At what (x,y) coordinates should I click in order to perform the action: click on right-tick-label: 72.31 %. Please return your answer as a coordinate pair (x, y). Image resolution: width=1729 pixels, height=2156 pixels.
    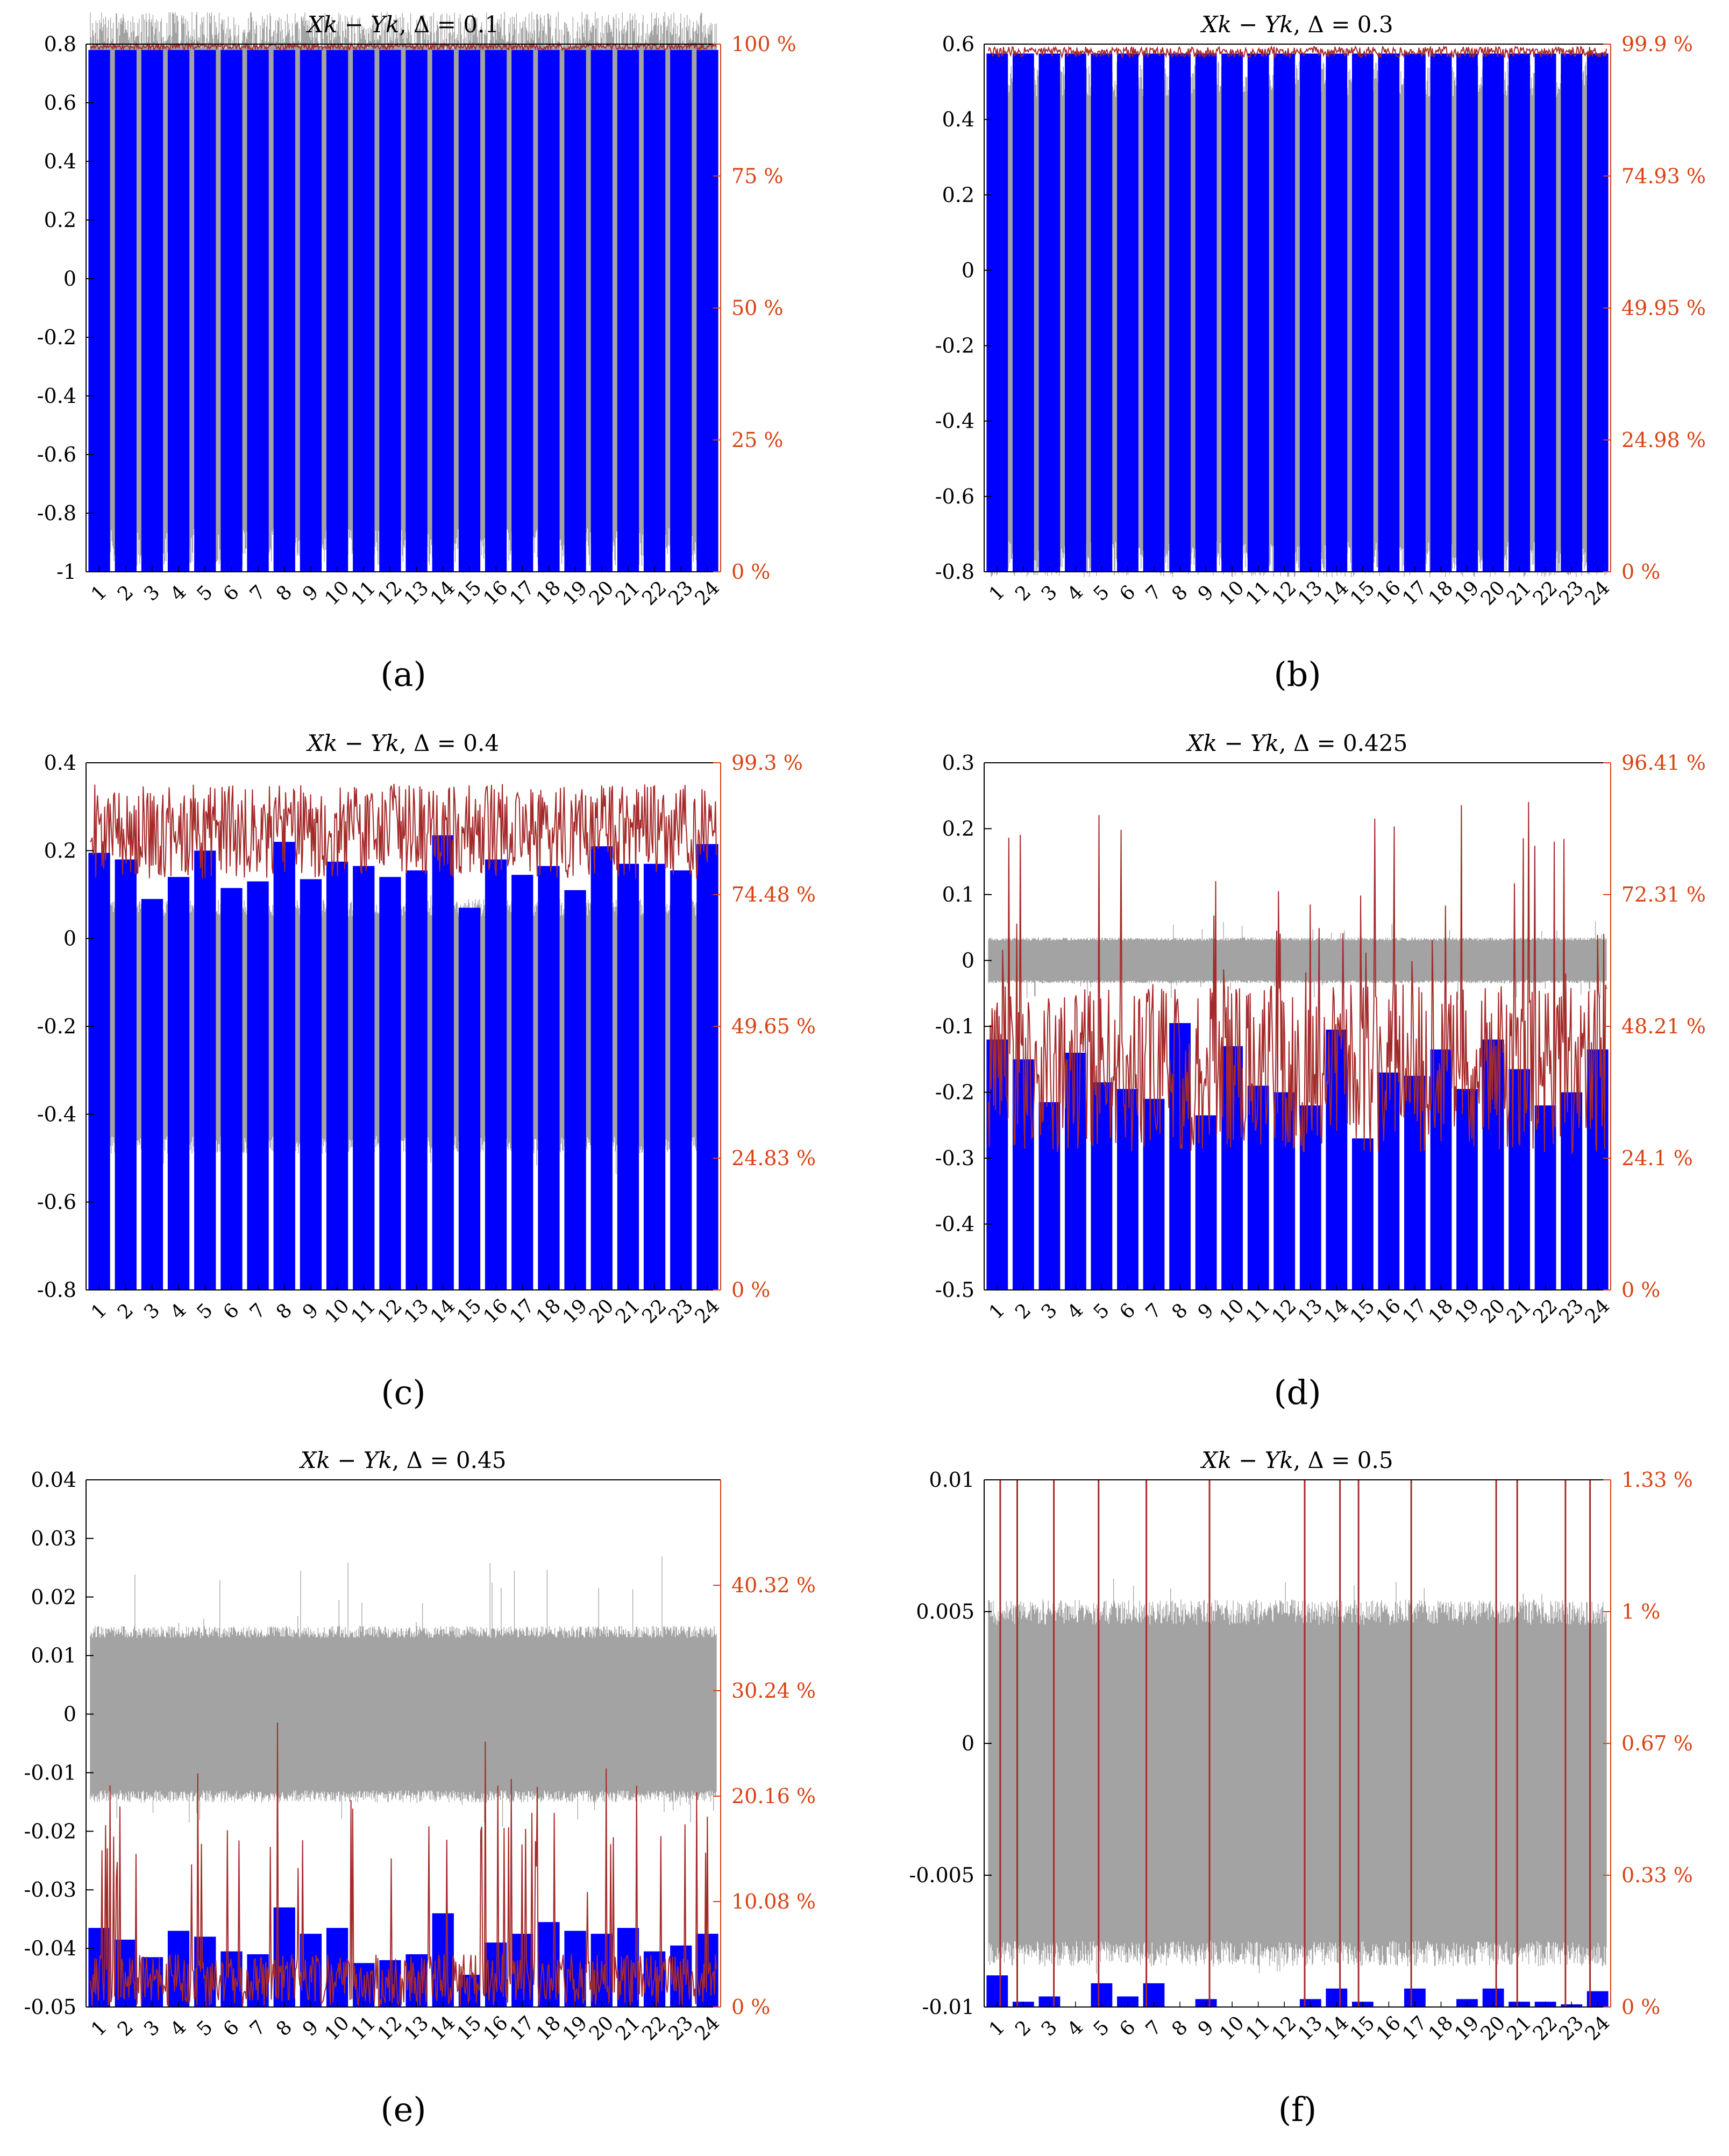
    Looking at the image, I should click on (1663, 894).